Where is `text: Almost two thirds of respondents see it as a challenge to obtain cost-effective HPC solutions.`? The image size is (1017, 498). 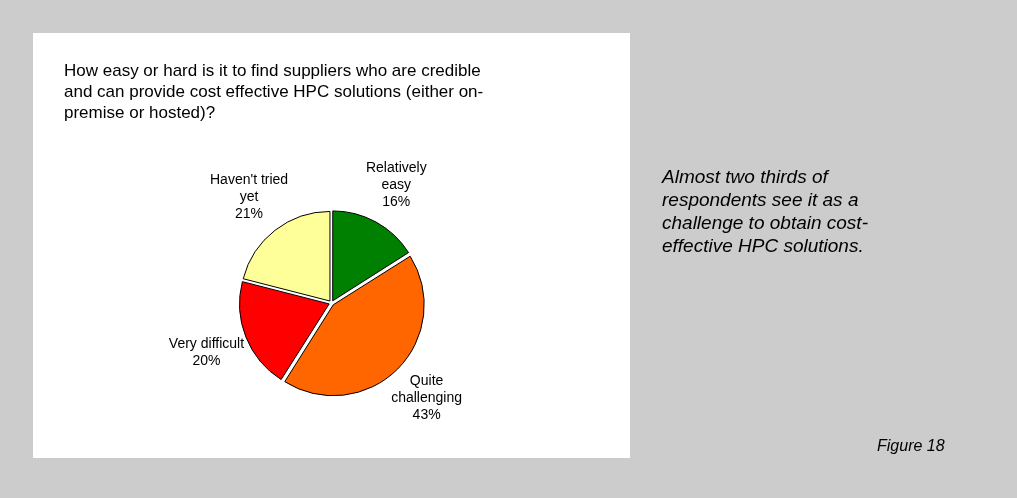
text: Almost two thirds of respondents see it as a challenge to obtain cost-effective HPC solutions. is located at coordinates (765, 211).